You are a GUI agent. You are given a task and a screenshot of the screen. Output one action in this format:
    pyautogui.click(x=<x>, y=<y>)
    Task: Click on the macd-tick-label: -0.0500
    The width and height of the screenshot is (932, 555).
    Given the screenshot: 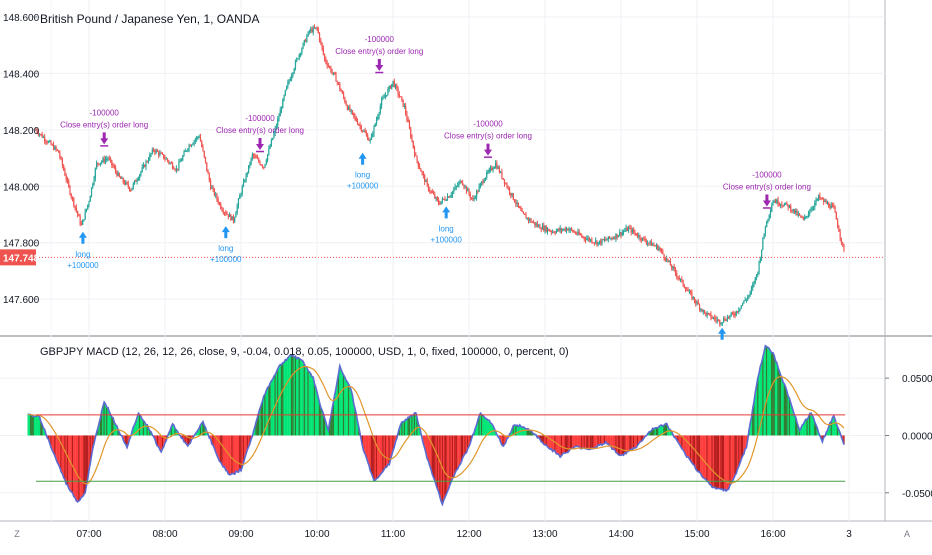 What is the action you would take?
    pyautogui.click(x=917, y=494)
    